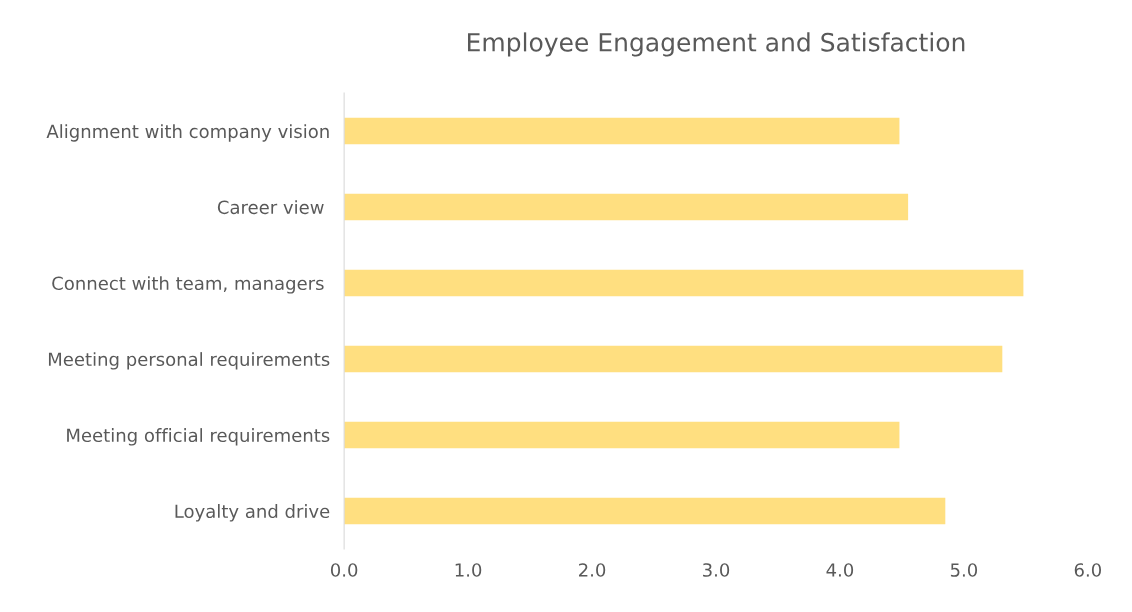  I want to click on y-tick-label: Career view, so click(270, 207).